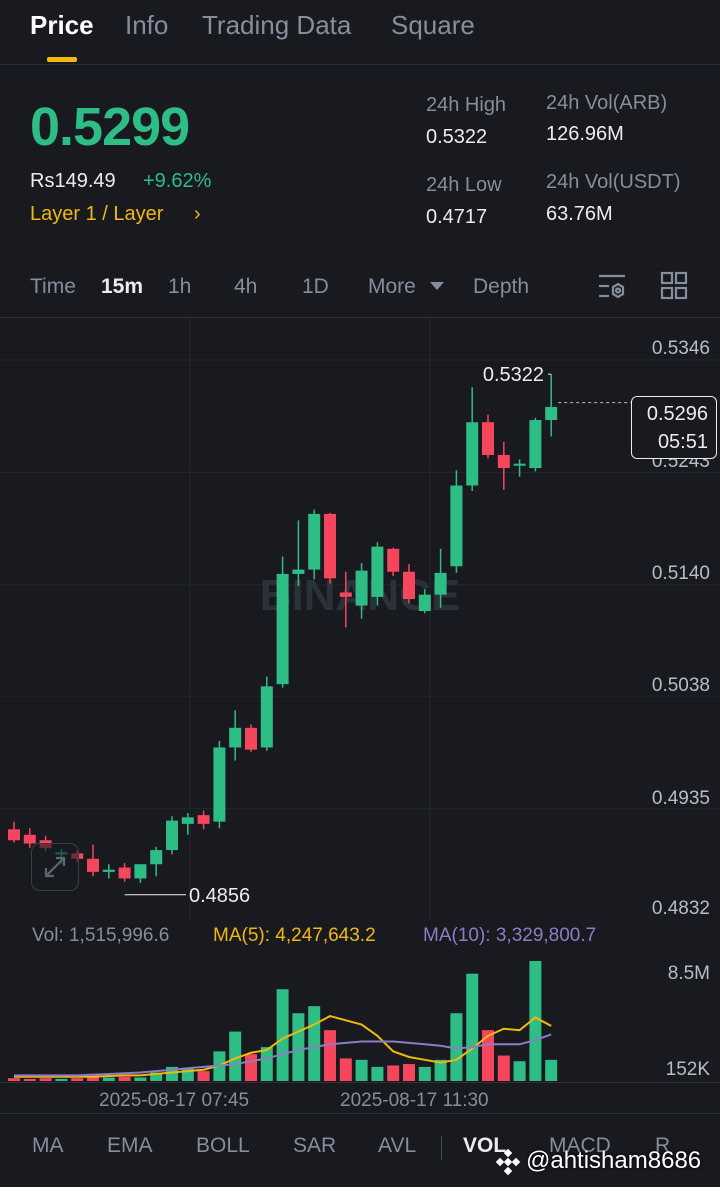 The width and height of the screenshot is (720, 1187). Describe the element at coordinates (674, 427) in the screenshot. I see `current-price-tag: 0.5296 05:51` at that location.